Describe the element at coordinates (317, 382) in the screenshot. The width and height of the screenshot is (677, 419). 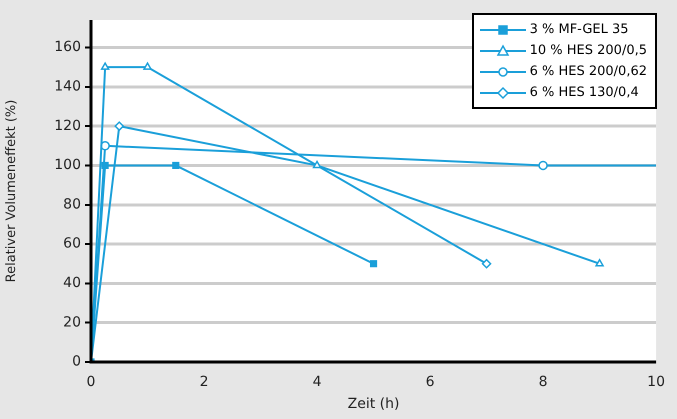
I see `x-tick-label: 4` at that location.